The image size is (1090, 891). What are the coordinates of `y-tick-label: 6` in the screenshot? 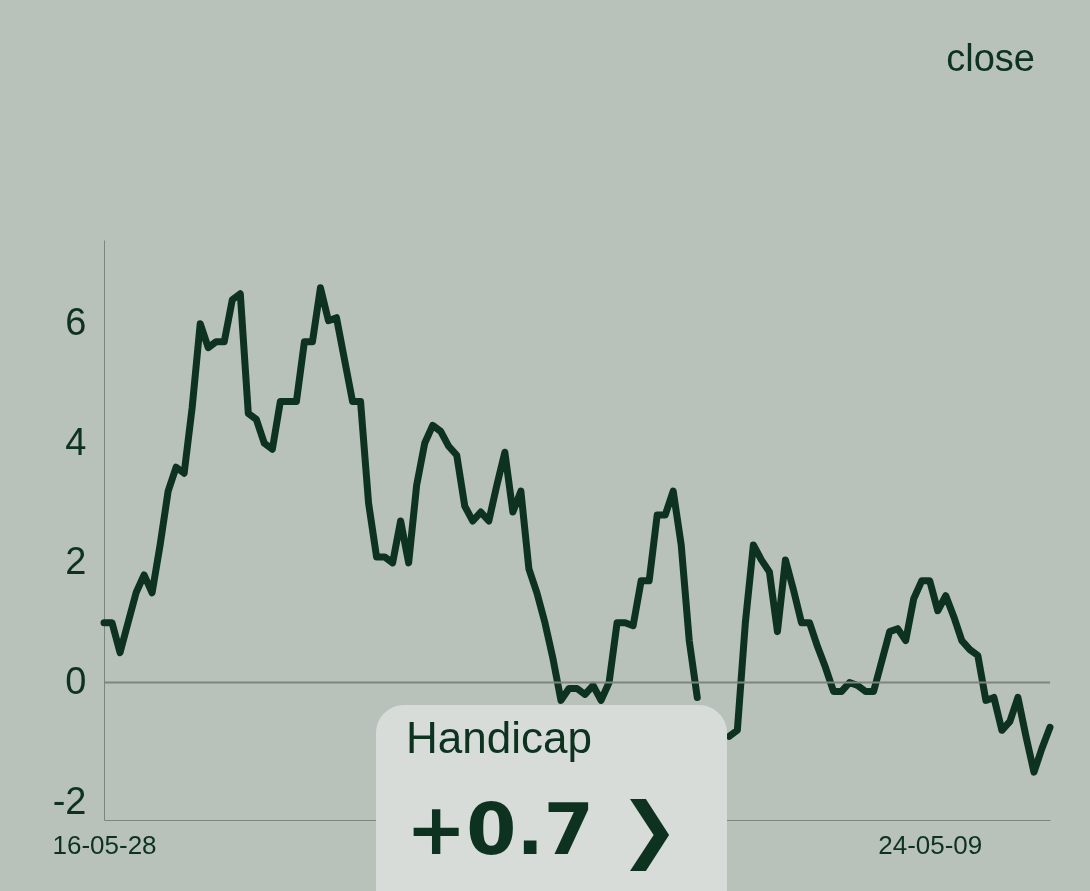 It's located at (76, 322).